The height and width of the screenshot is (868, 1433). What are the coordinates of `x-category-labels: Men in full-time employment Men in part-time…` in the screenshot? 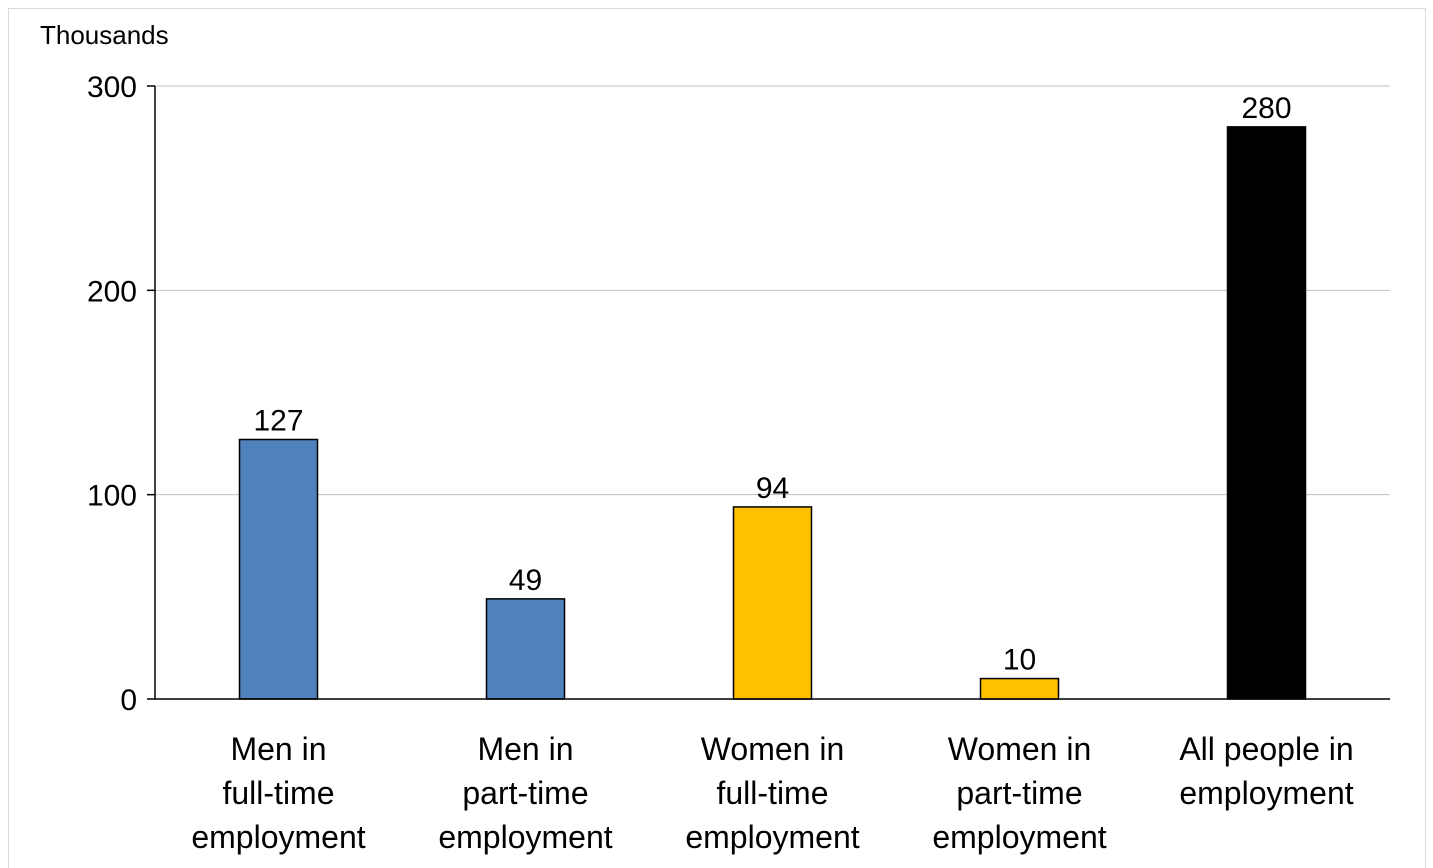 It's located at (772, 793).